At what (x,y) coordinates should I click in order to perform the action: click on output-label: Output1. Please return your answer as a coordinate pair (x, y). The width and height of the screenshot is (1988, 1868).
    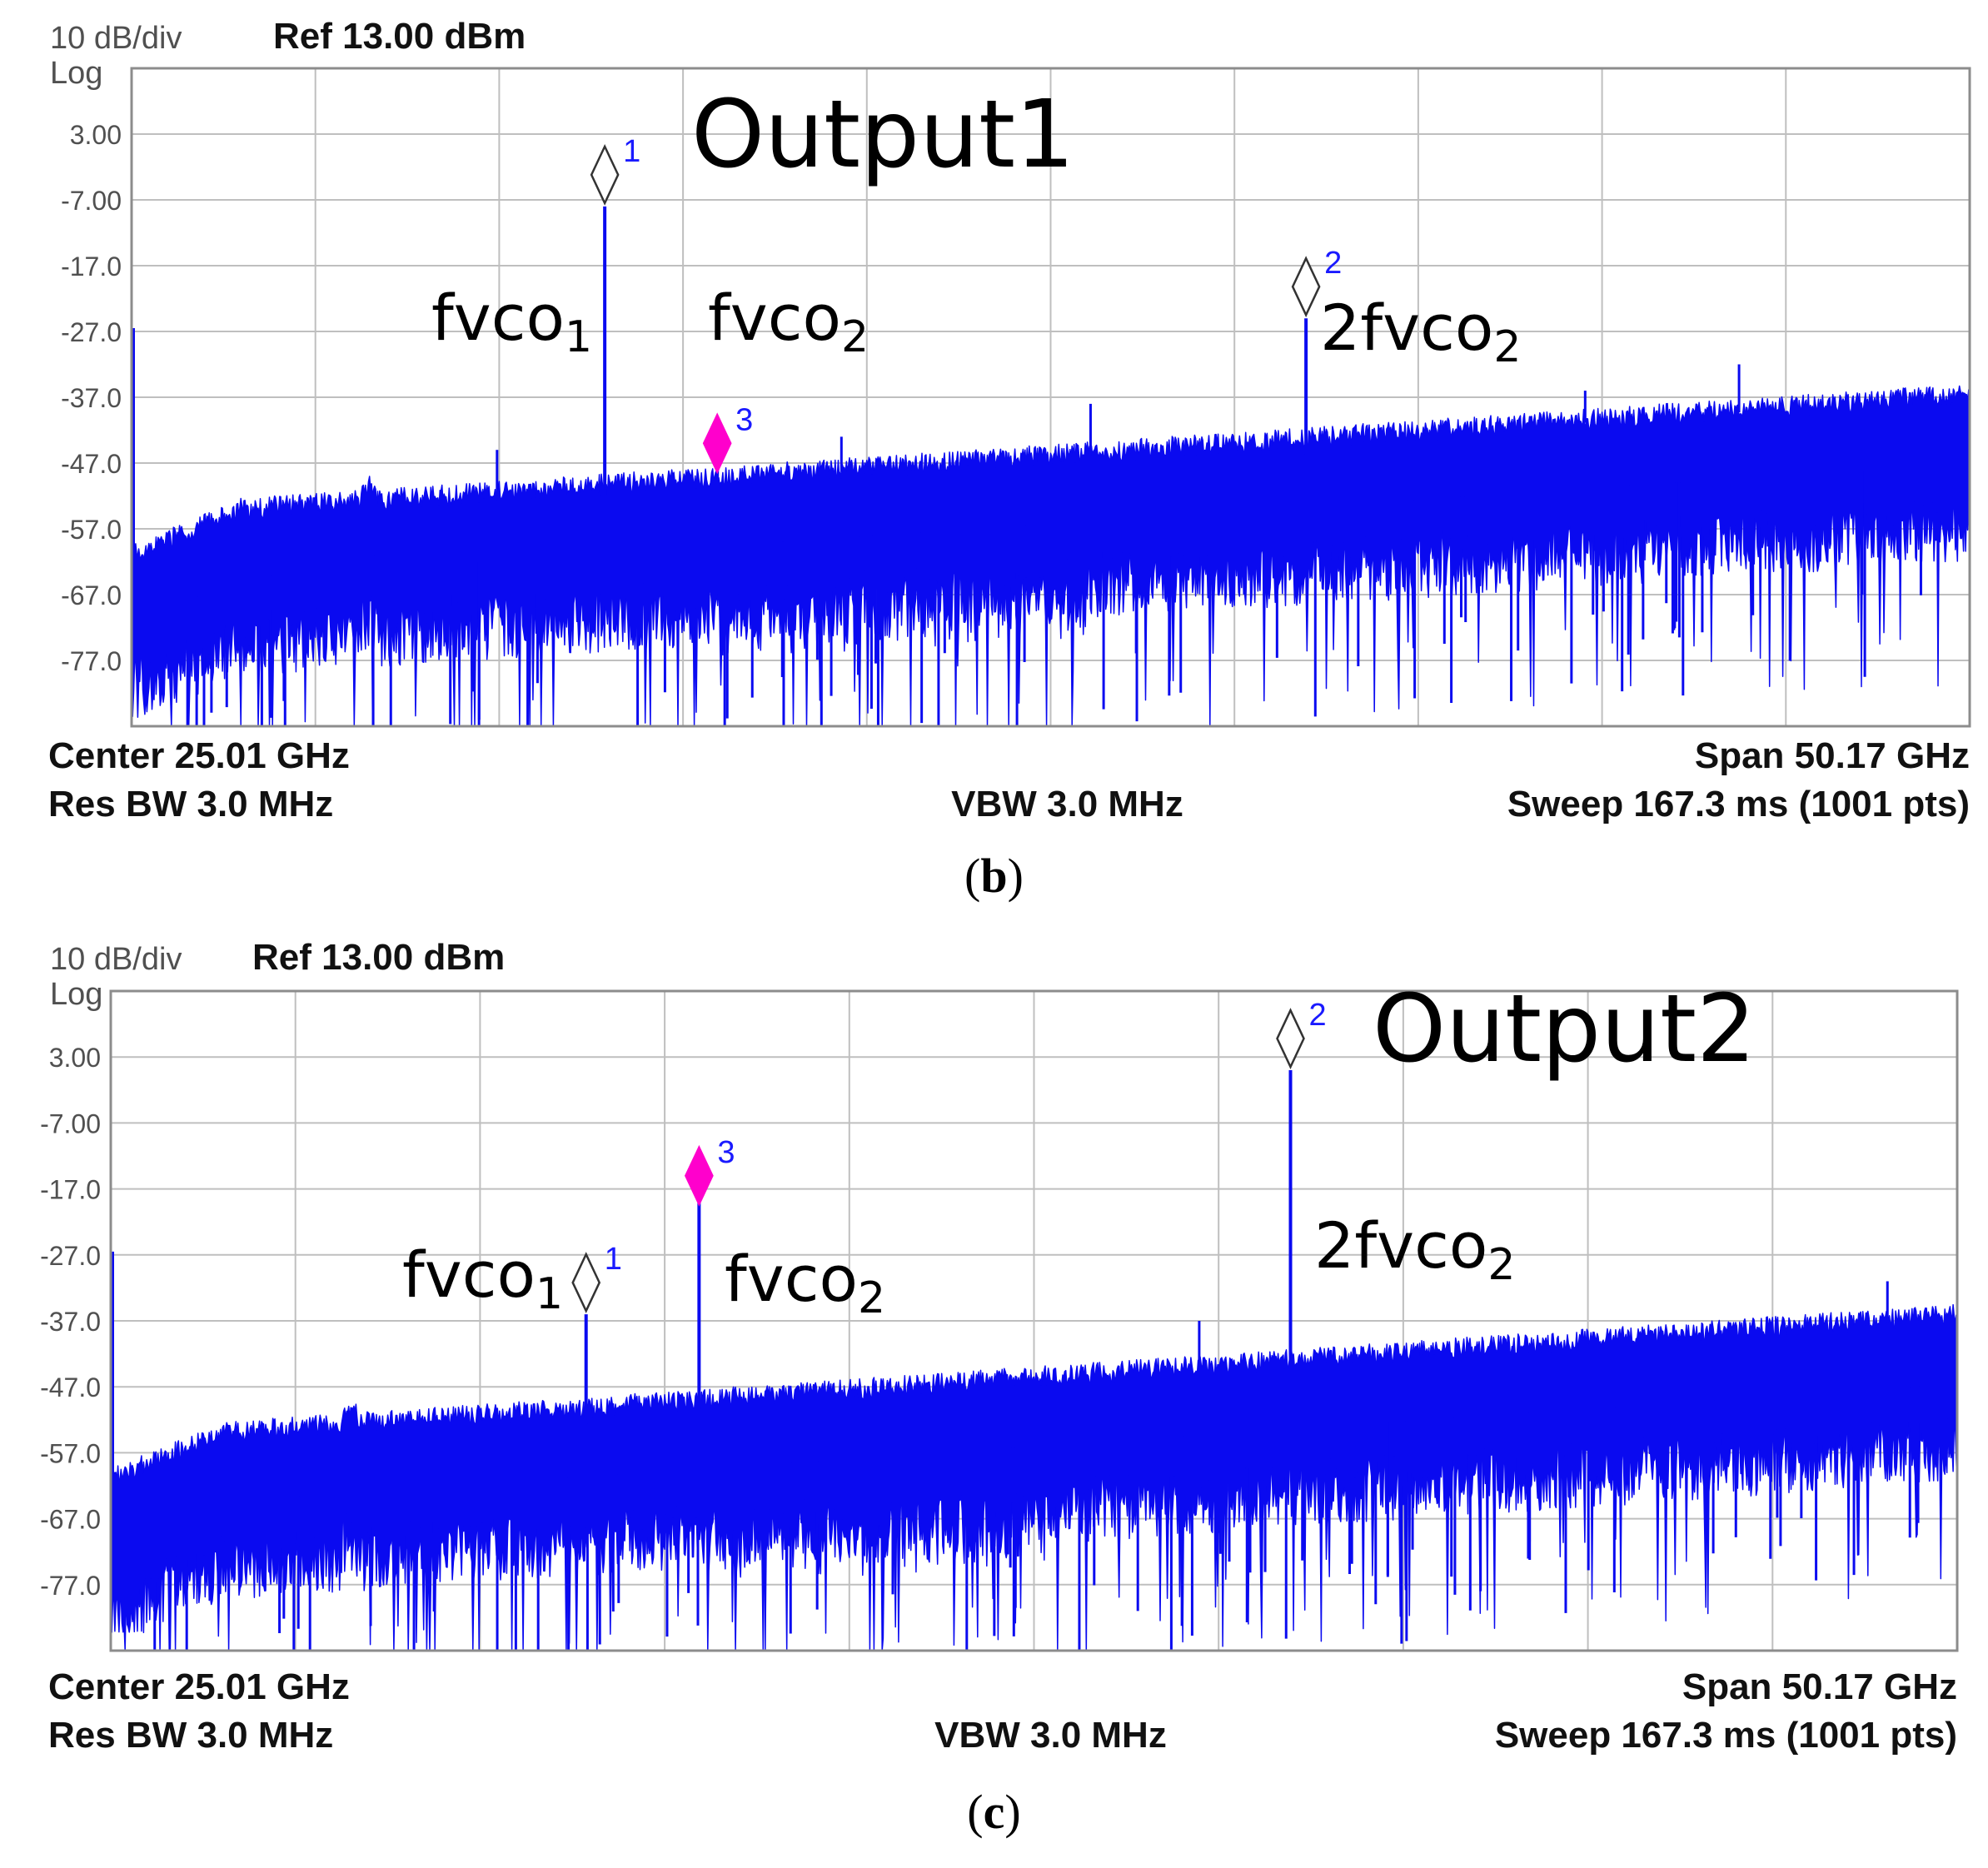
    Looking at the image, I should click on (883, 135).